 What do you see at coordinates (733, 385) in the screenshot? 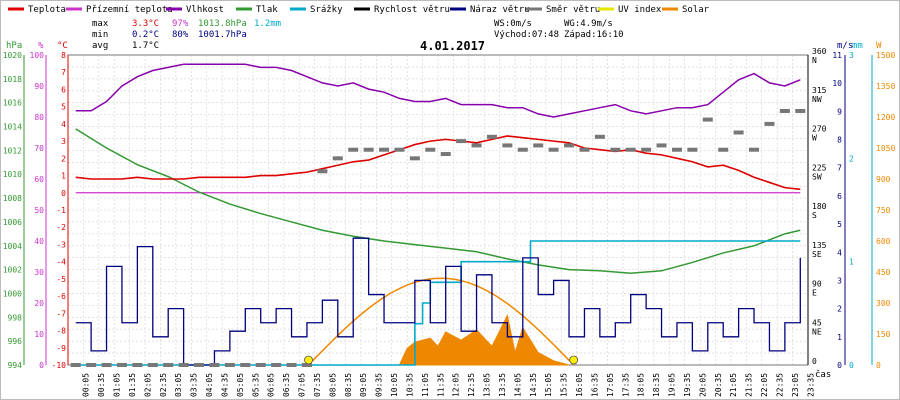
I see `x-tick-label-42: 21:05` at bounding box center [733, 385].